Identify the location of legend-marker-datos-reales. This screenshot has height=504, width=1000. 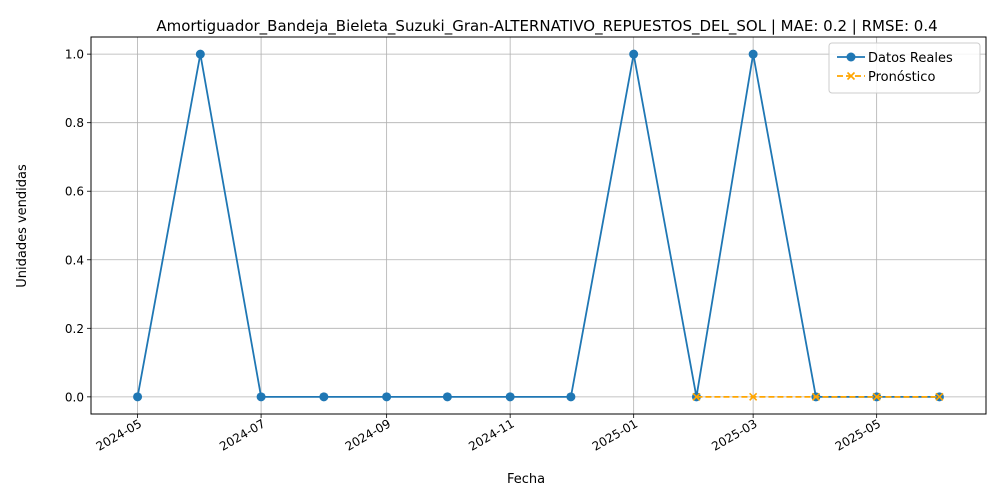
(851, 57).